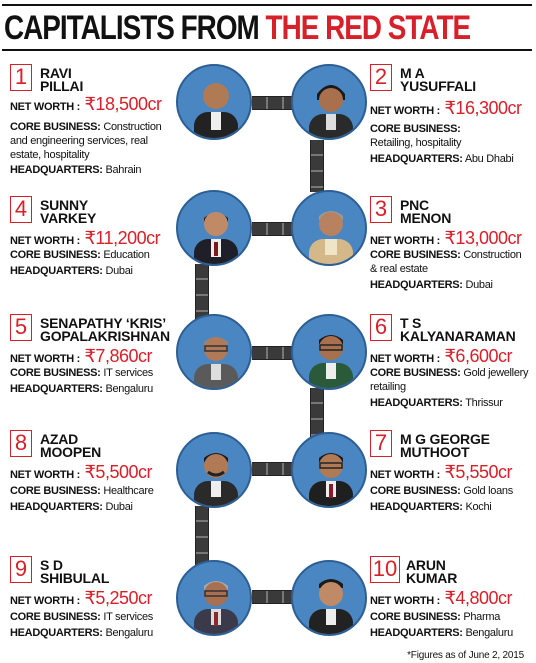 This screenshot has width=536, height=663. I want to click on photo-arun-kumar, so click(329, 598).